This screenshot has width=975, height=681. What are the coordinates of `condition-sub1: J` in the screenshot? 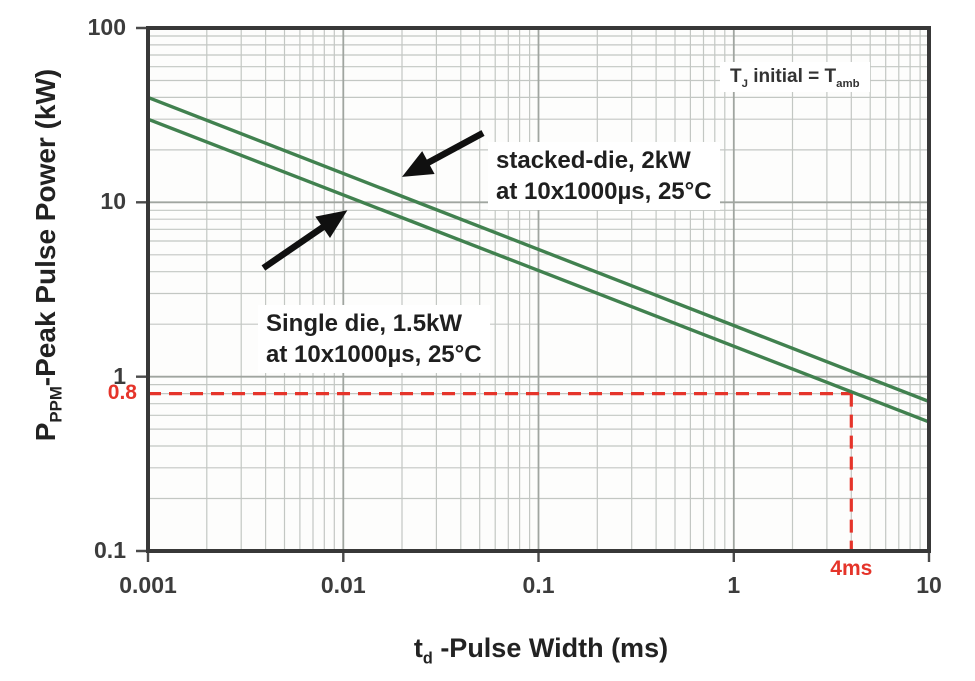 It's located at (744, 83).